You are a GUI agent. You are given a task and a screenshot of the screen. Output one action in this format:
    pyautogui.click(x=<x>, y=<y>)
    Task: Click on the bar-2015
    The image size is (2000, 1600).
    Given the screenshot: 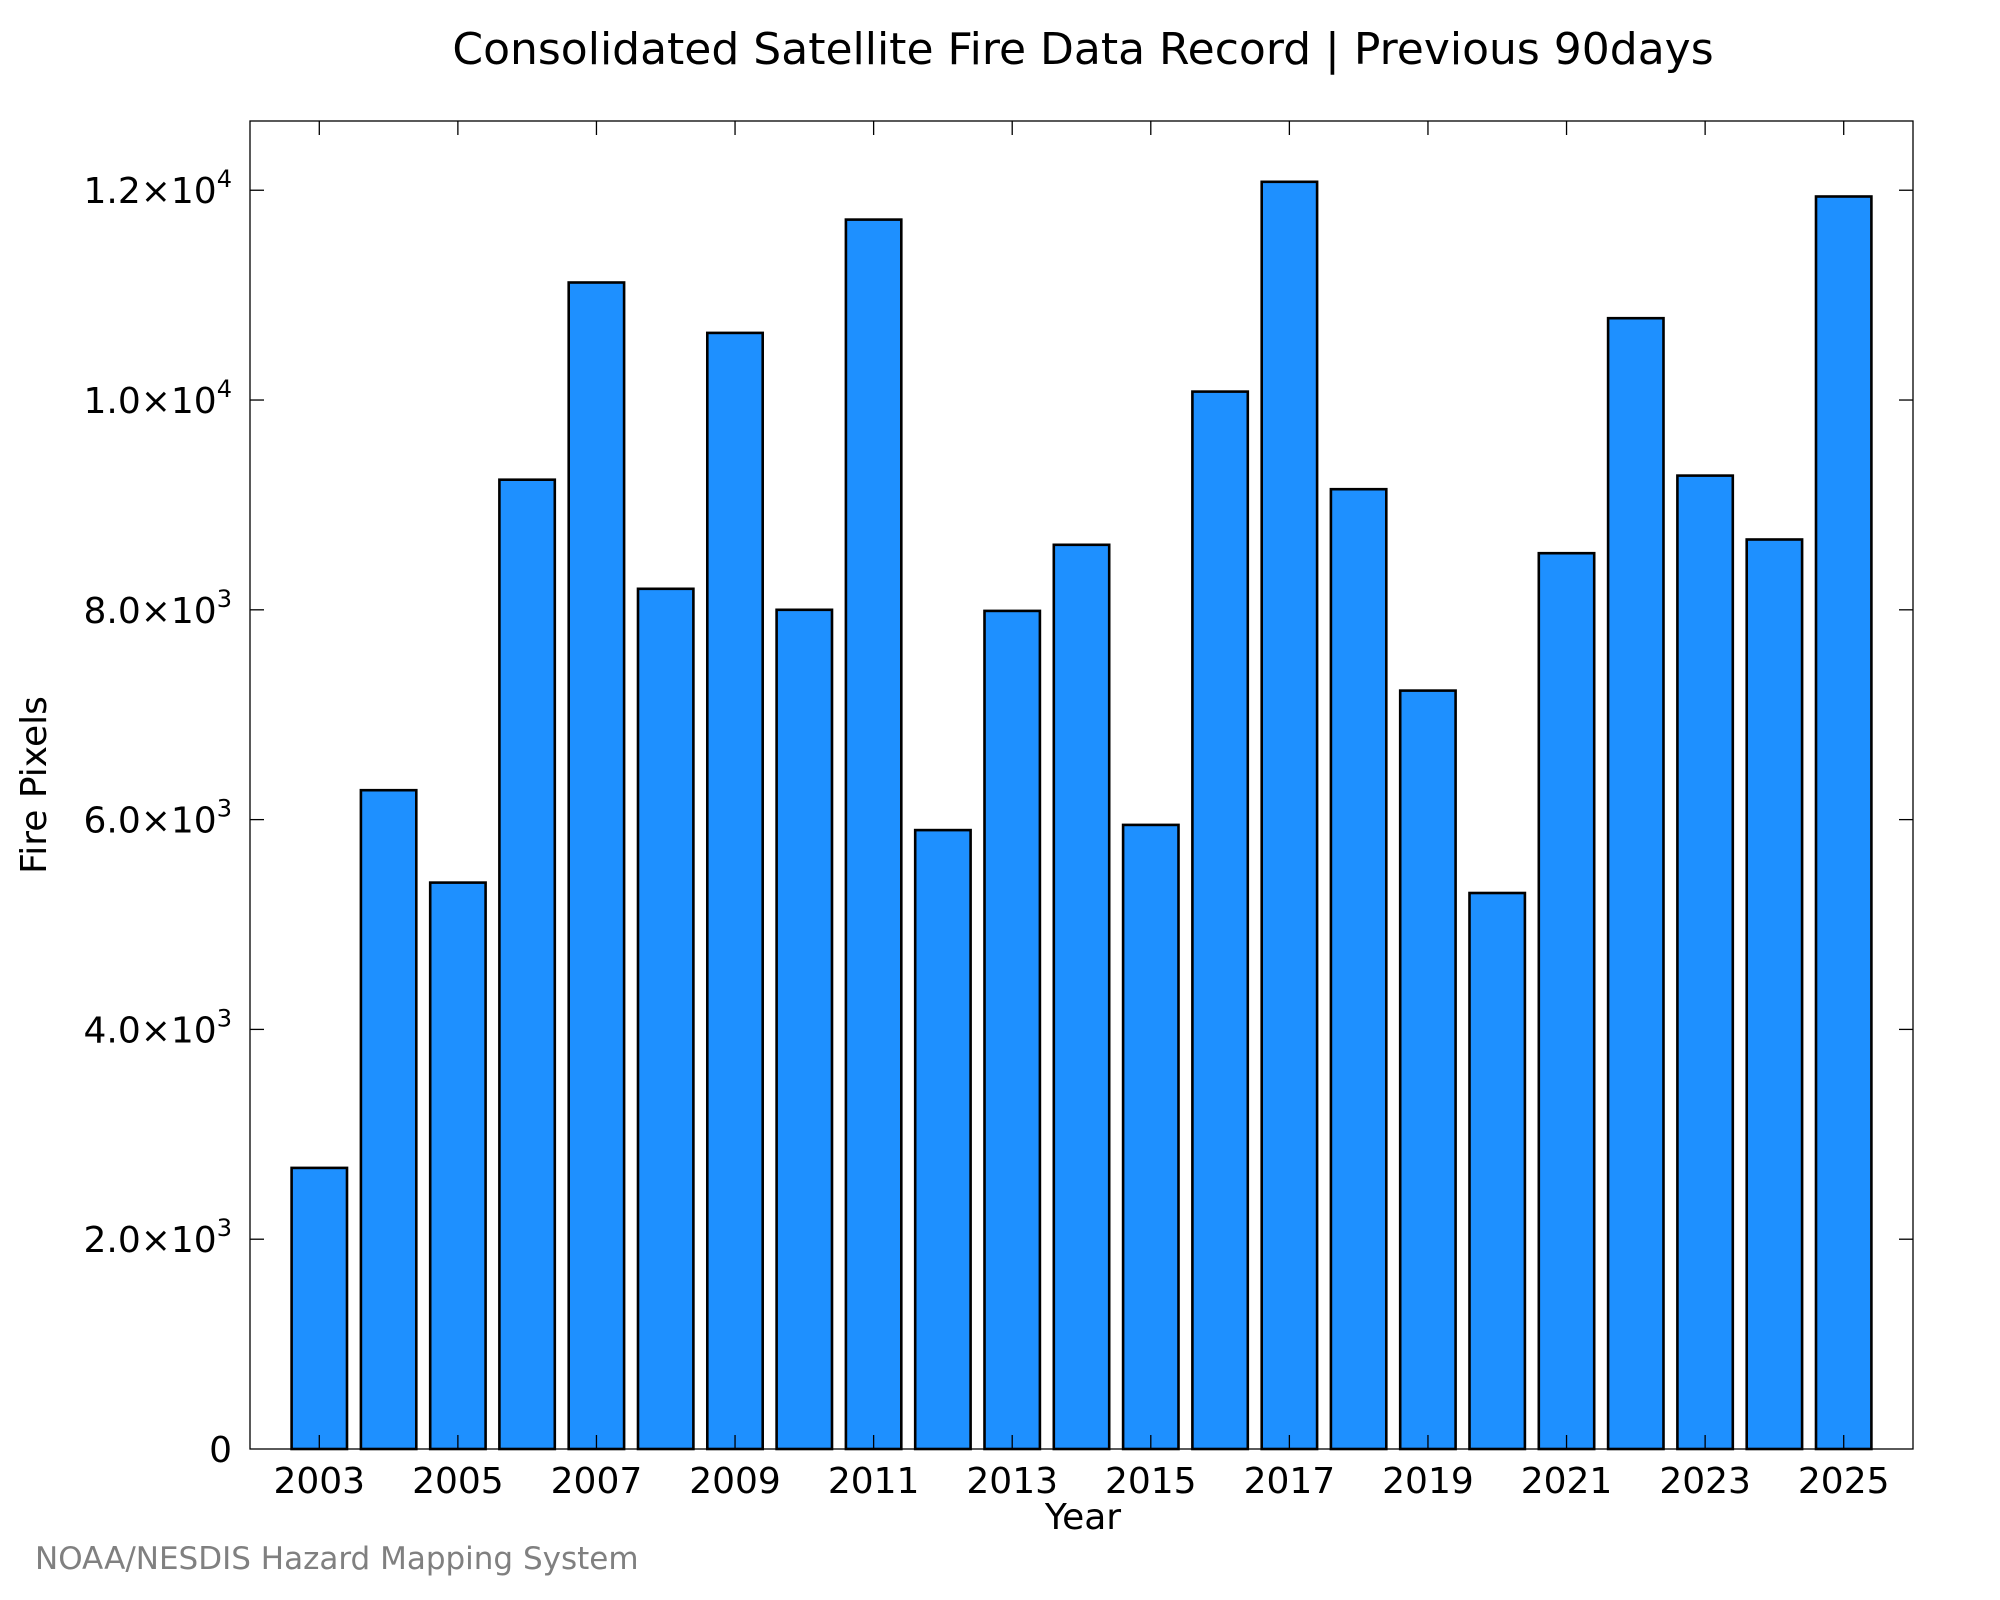 What is the action you would take?
    pyautogui.click(x=1150, y=1137)
    